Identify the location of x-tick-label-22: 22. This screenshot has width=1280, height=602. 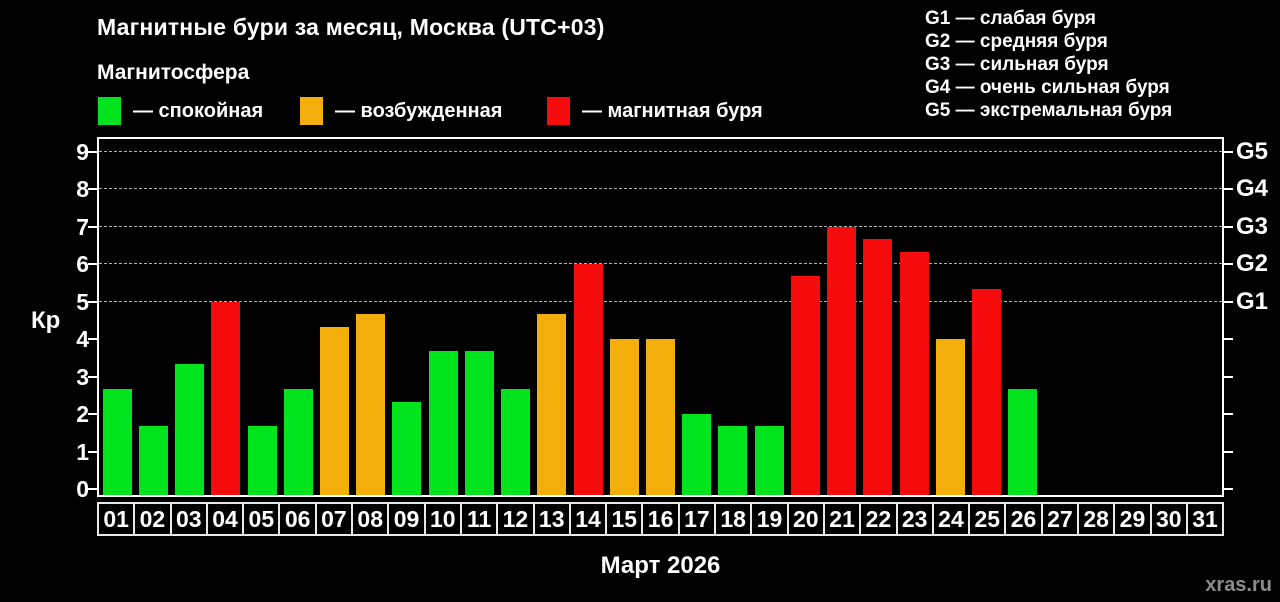
(878, 519).